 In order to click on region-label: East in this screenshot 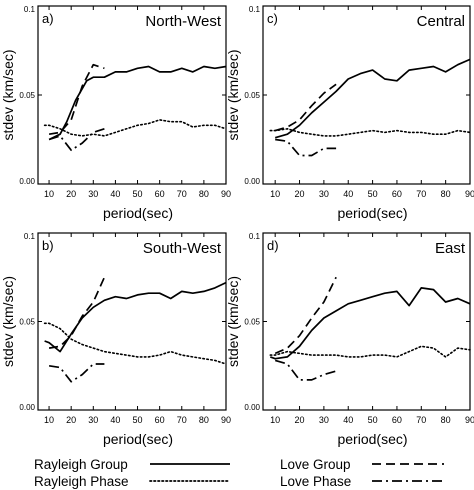, I will do `click(450, 248)`.